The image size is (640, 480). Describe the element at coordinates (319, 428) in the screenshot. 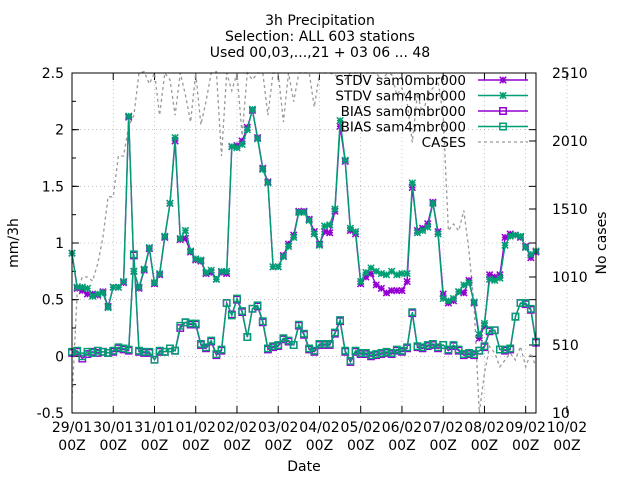

I see `x-tick-label-day: 04/02` at that location.